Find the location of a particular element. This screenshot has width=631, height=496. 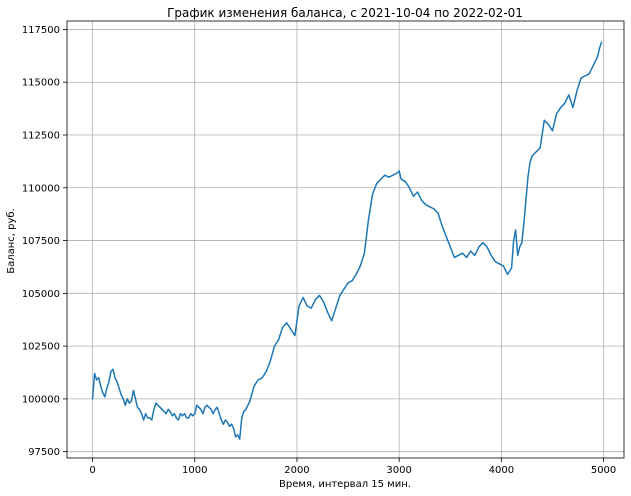

y-tick-label: 102500 is located at coordinates (41, 347).